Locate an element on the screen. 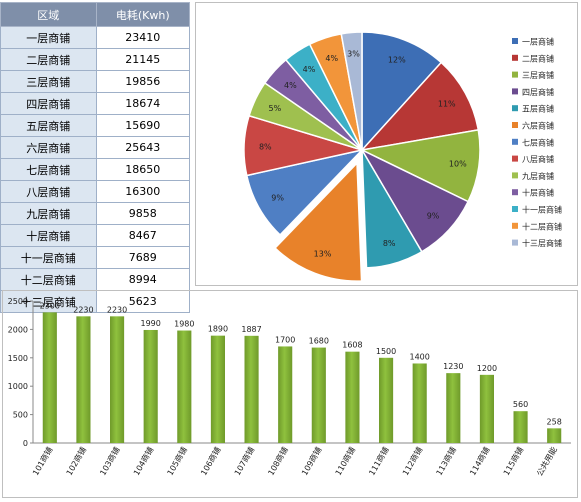 This screenshot has width=581, height=502. legend-label: 十三层商铺 is located at coordinates (542, 243).